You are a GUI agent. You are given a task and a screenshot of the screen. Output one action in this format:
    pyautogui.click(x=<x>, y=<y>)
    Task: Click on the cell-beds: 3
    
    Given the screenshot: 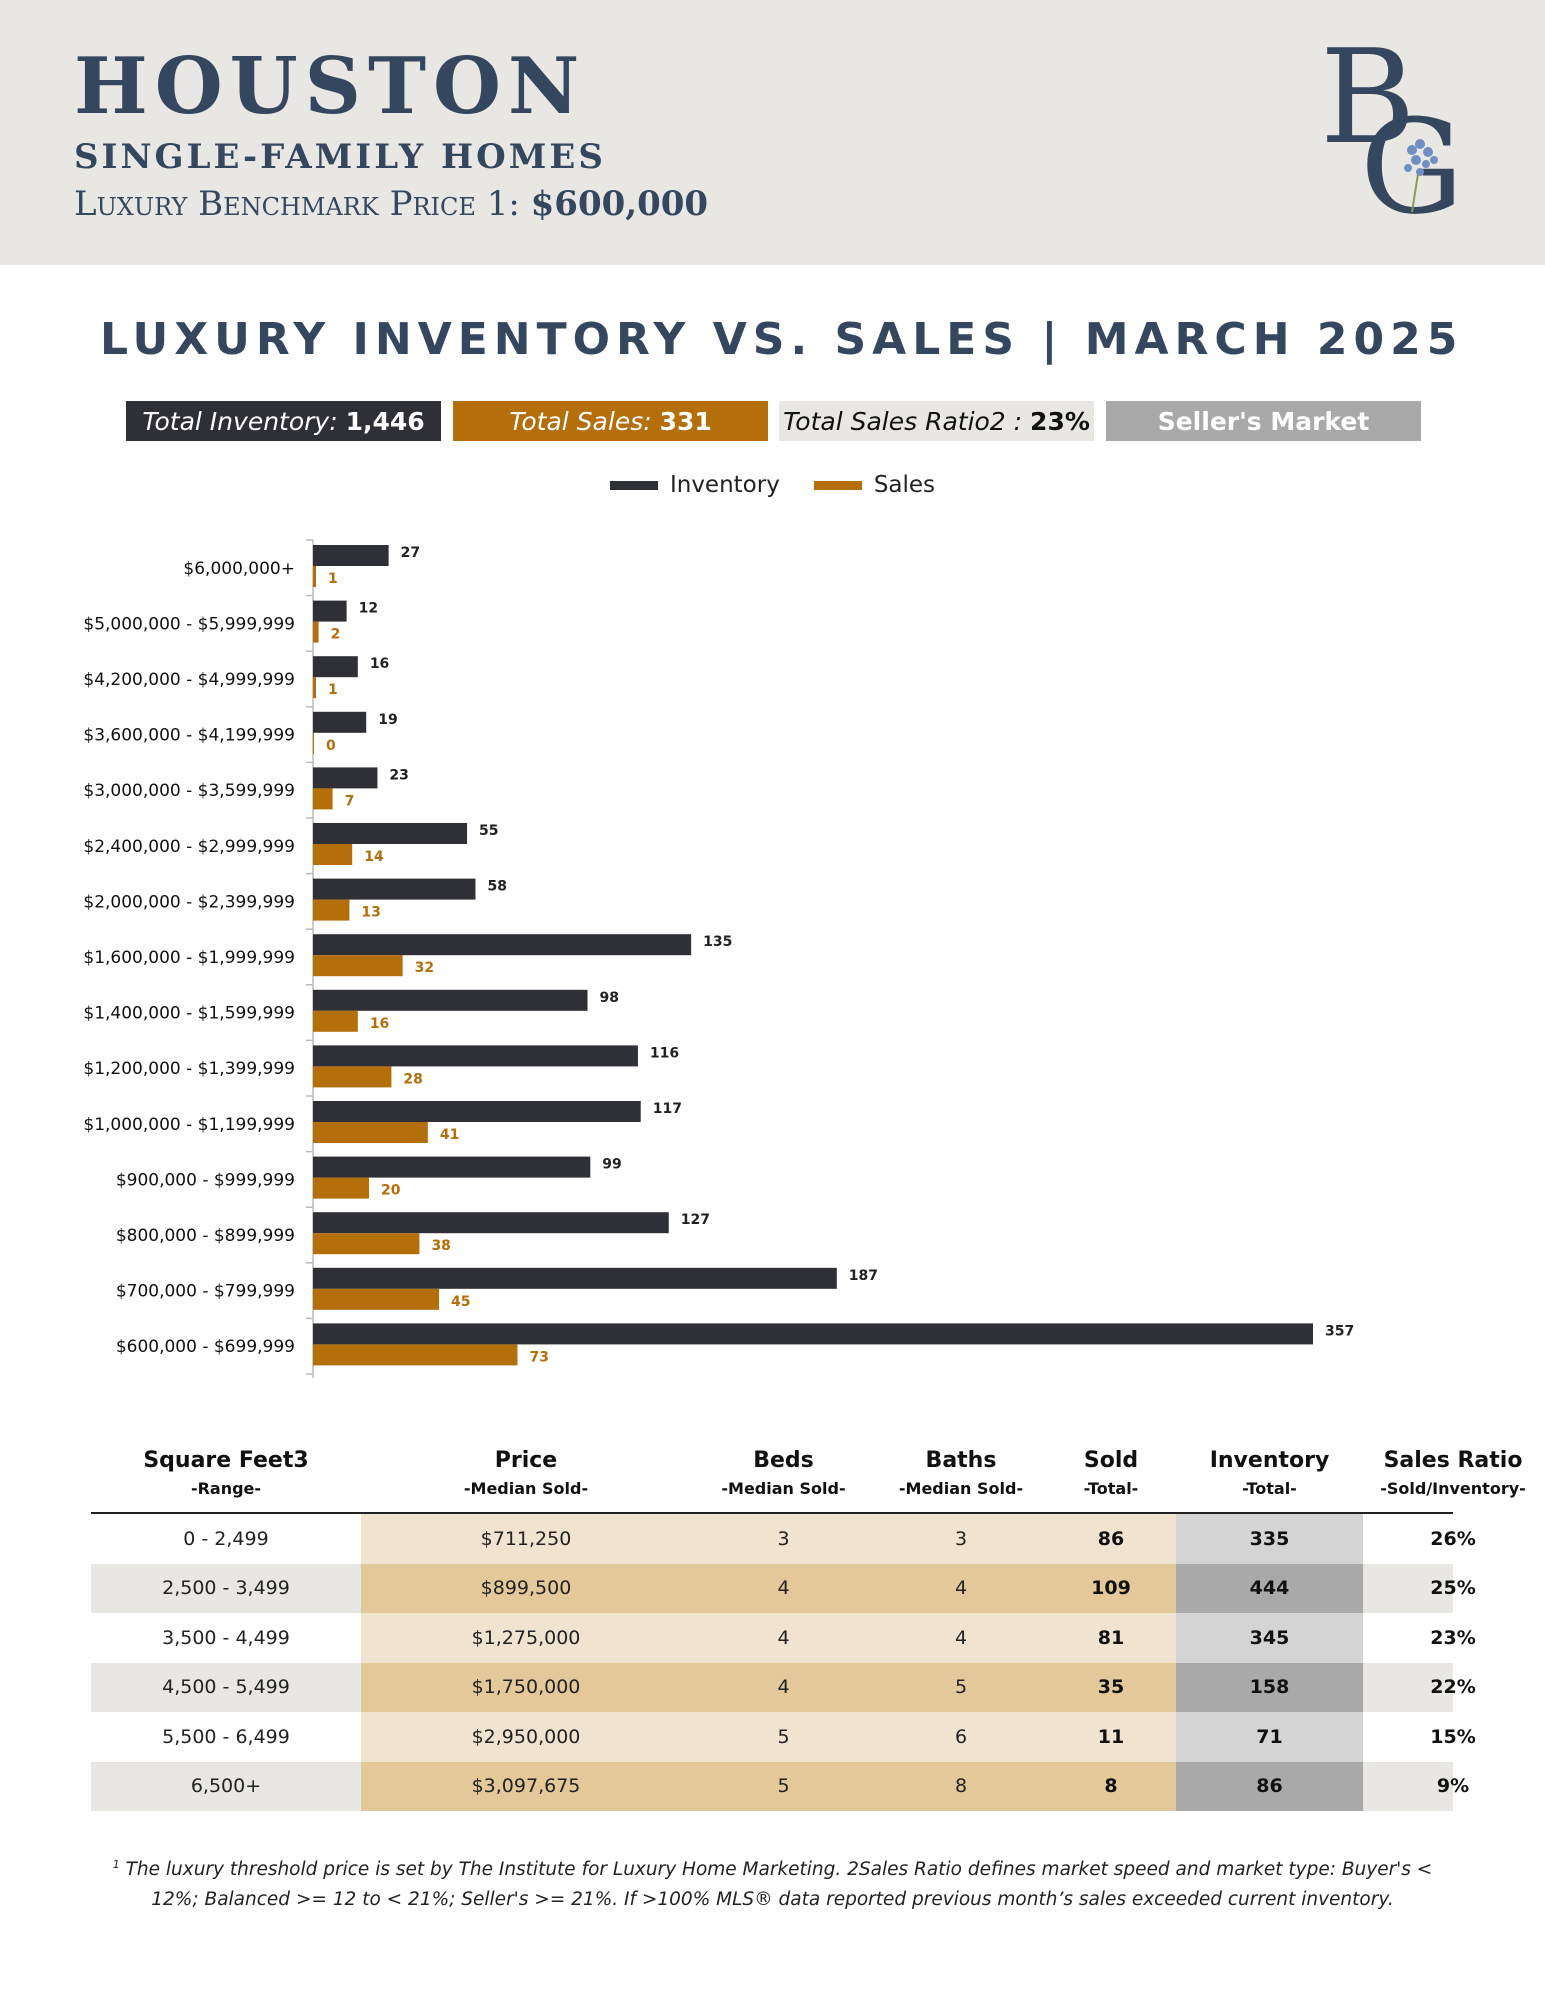 What is the action you would take?
    pyautogui.click(x=783, y=1539)
    